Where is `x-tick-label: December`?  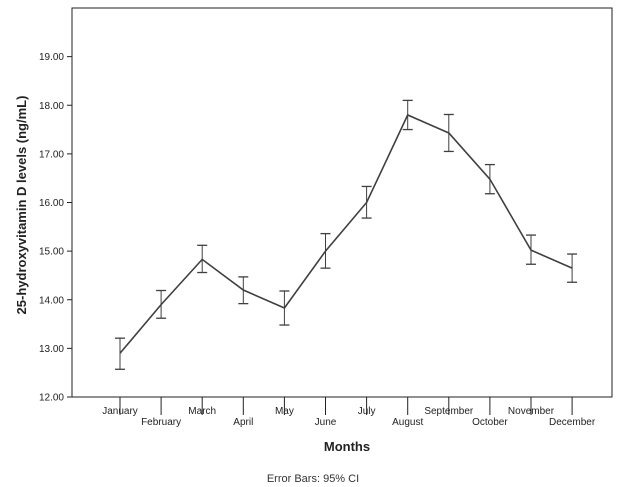
x-tick-label: December is located at coordinates (572, 422).